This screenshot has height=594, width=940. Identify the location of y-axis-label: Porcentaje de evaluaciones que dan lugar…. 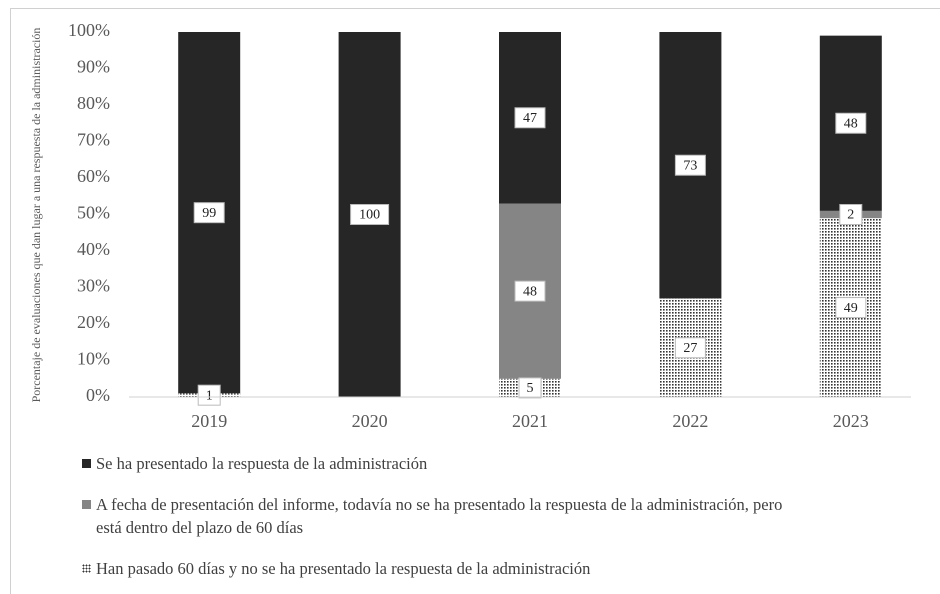
(36, 215).